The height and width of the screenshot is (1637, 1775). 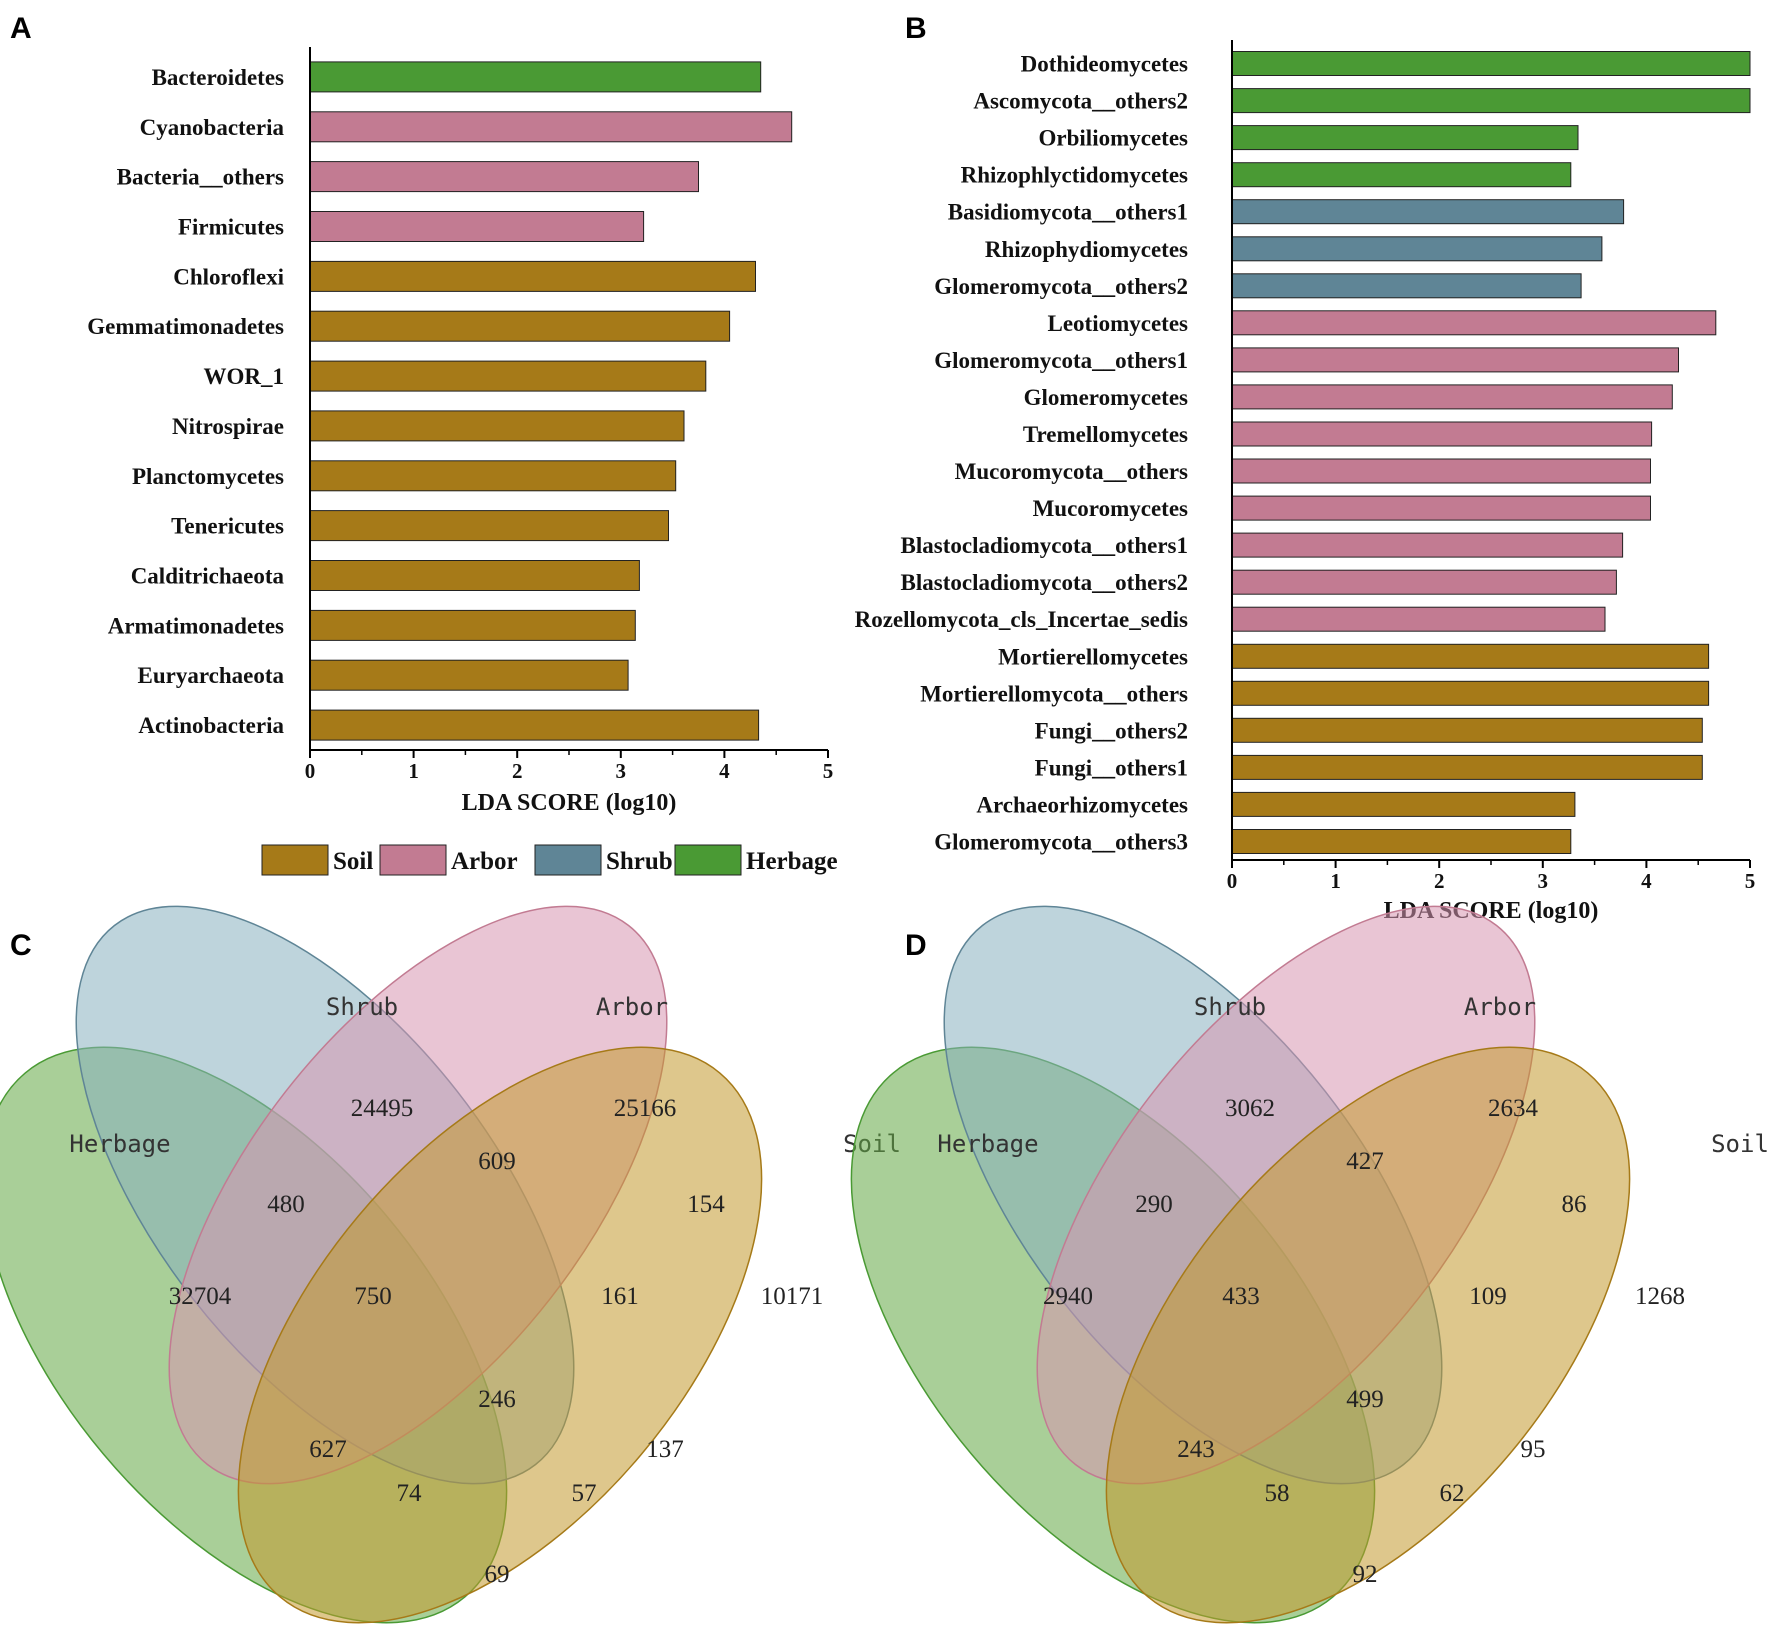 I want to click on bar-glomeromycota-others2, so click(x=1406, y=286).